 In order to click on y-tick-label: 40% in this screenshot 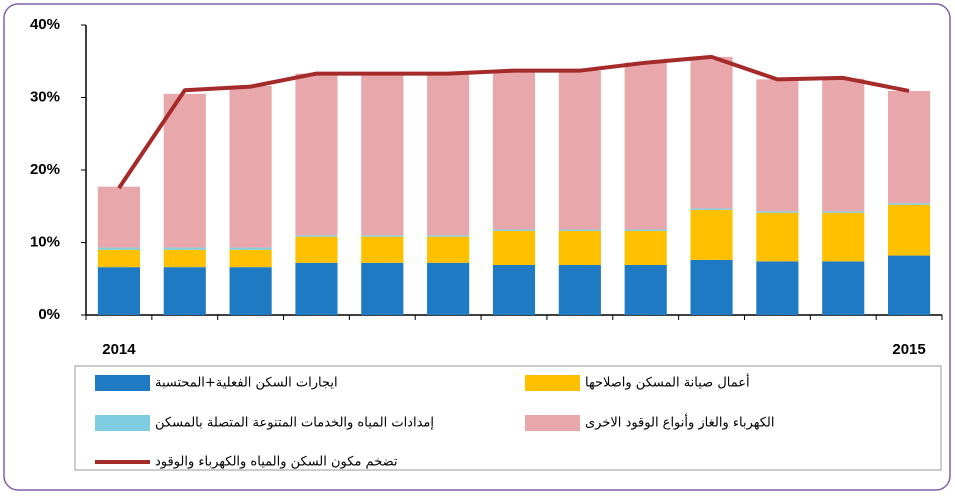, I will do `click(45, 24)`.